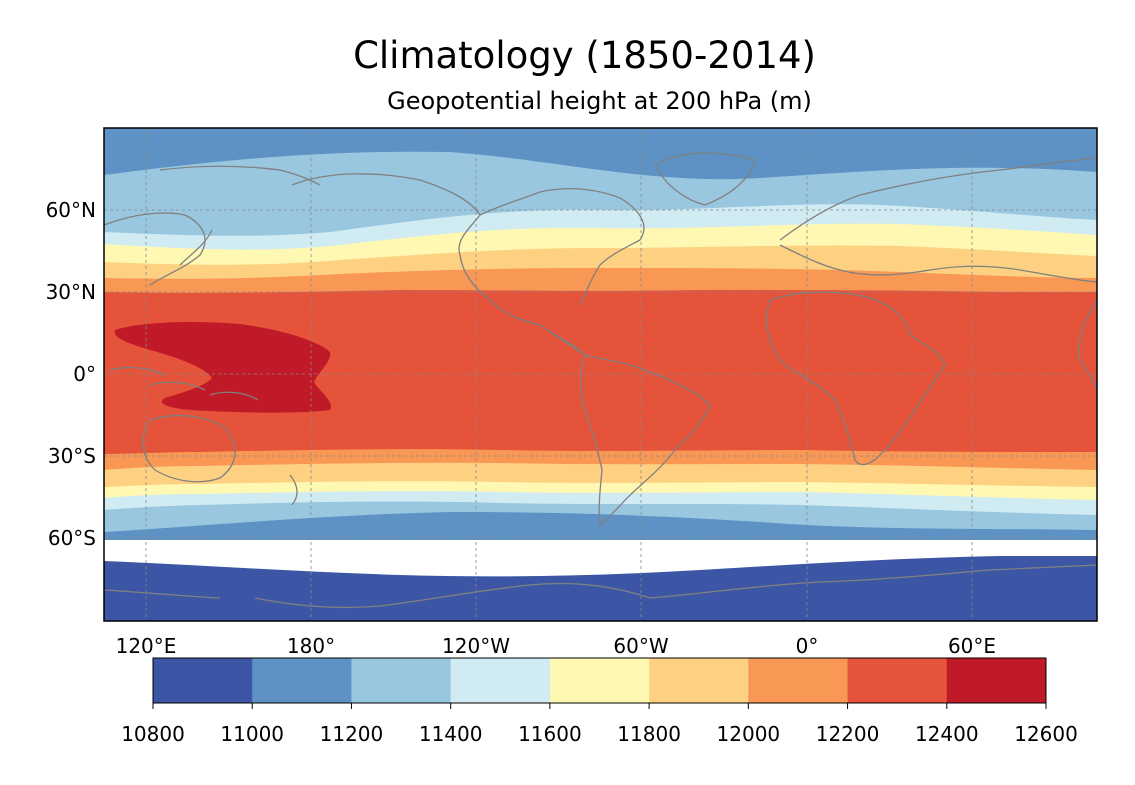 Image resolution: width=1135 pixels, height=785 pixels. What do you see at coordinates (311, 646) in the screenshot?
I see `lon-tick-label: 180°` at bounding box center [311, 646].